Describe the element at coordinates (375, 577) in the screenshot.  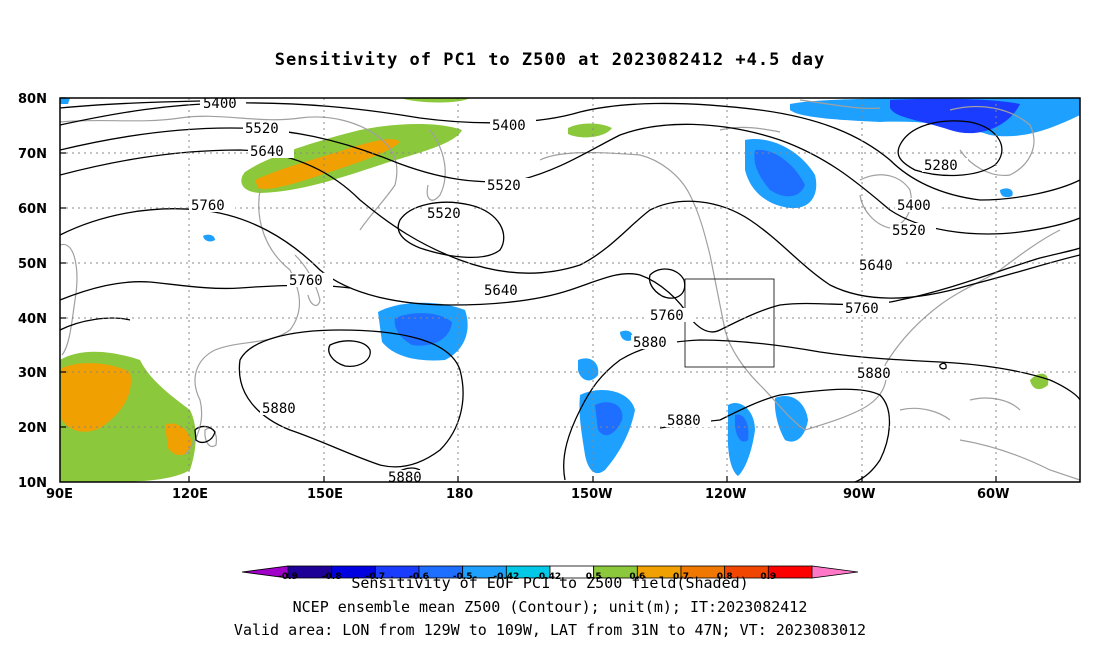
I see `colorbar-label: -0.7` at that location.